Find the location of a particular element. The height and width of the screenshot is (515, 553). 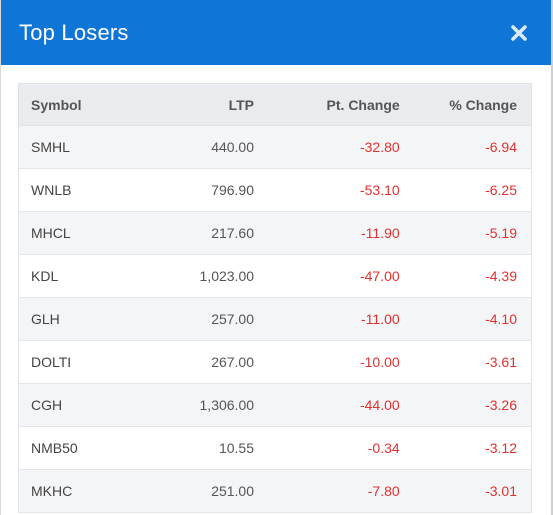

table-header-row: Symbol LTP Pt. Change % Change is located at coordinates (275, 104).